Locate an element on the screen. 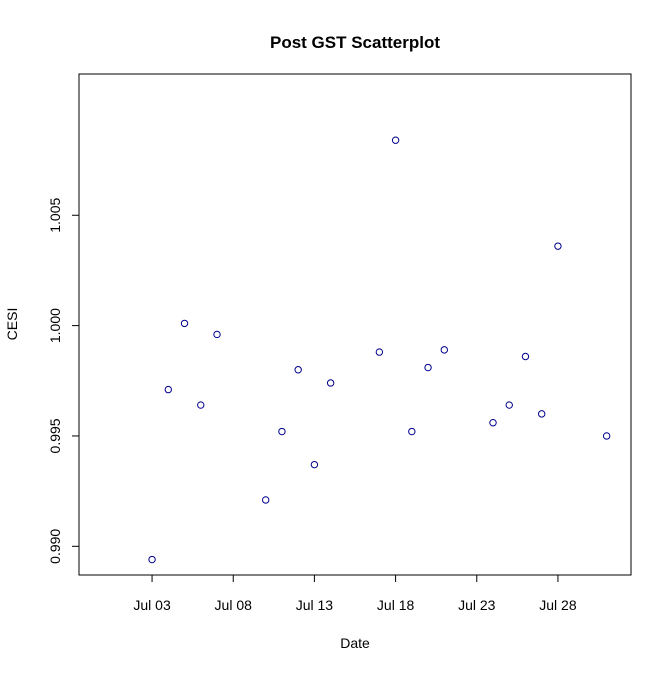 The image size is (672, 677). y-tick-label: 0.995 is located at coordinates (55, 435).